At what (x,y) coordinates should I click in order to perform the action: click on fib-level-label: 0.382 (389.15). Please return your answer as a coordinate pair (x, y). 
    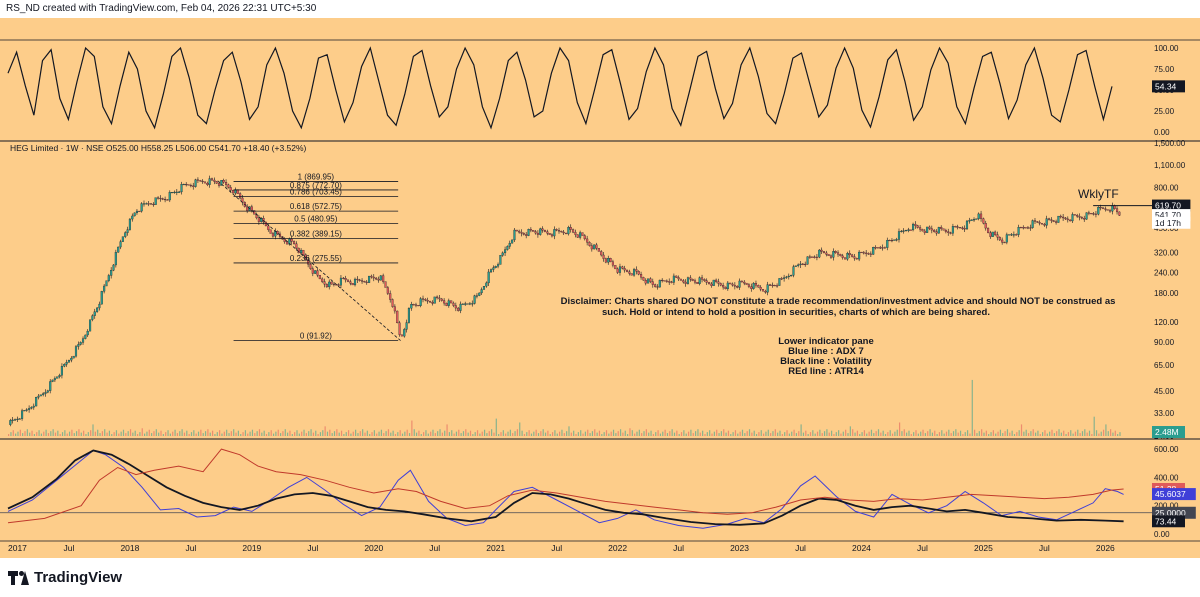
    Looking at the image, I should click on (316, 233).